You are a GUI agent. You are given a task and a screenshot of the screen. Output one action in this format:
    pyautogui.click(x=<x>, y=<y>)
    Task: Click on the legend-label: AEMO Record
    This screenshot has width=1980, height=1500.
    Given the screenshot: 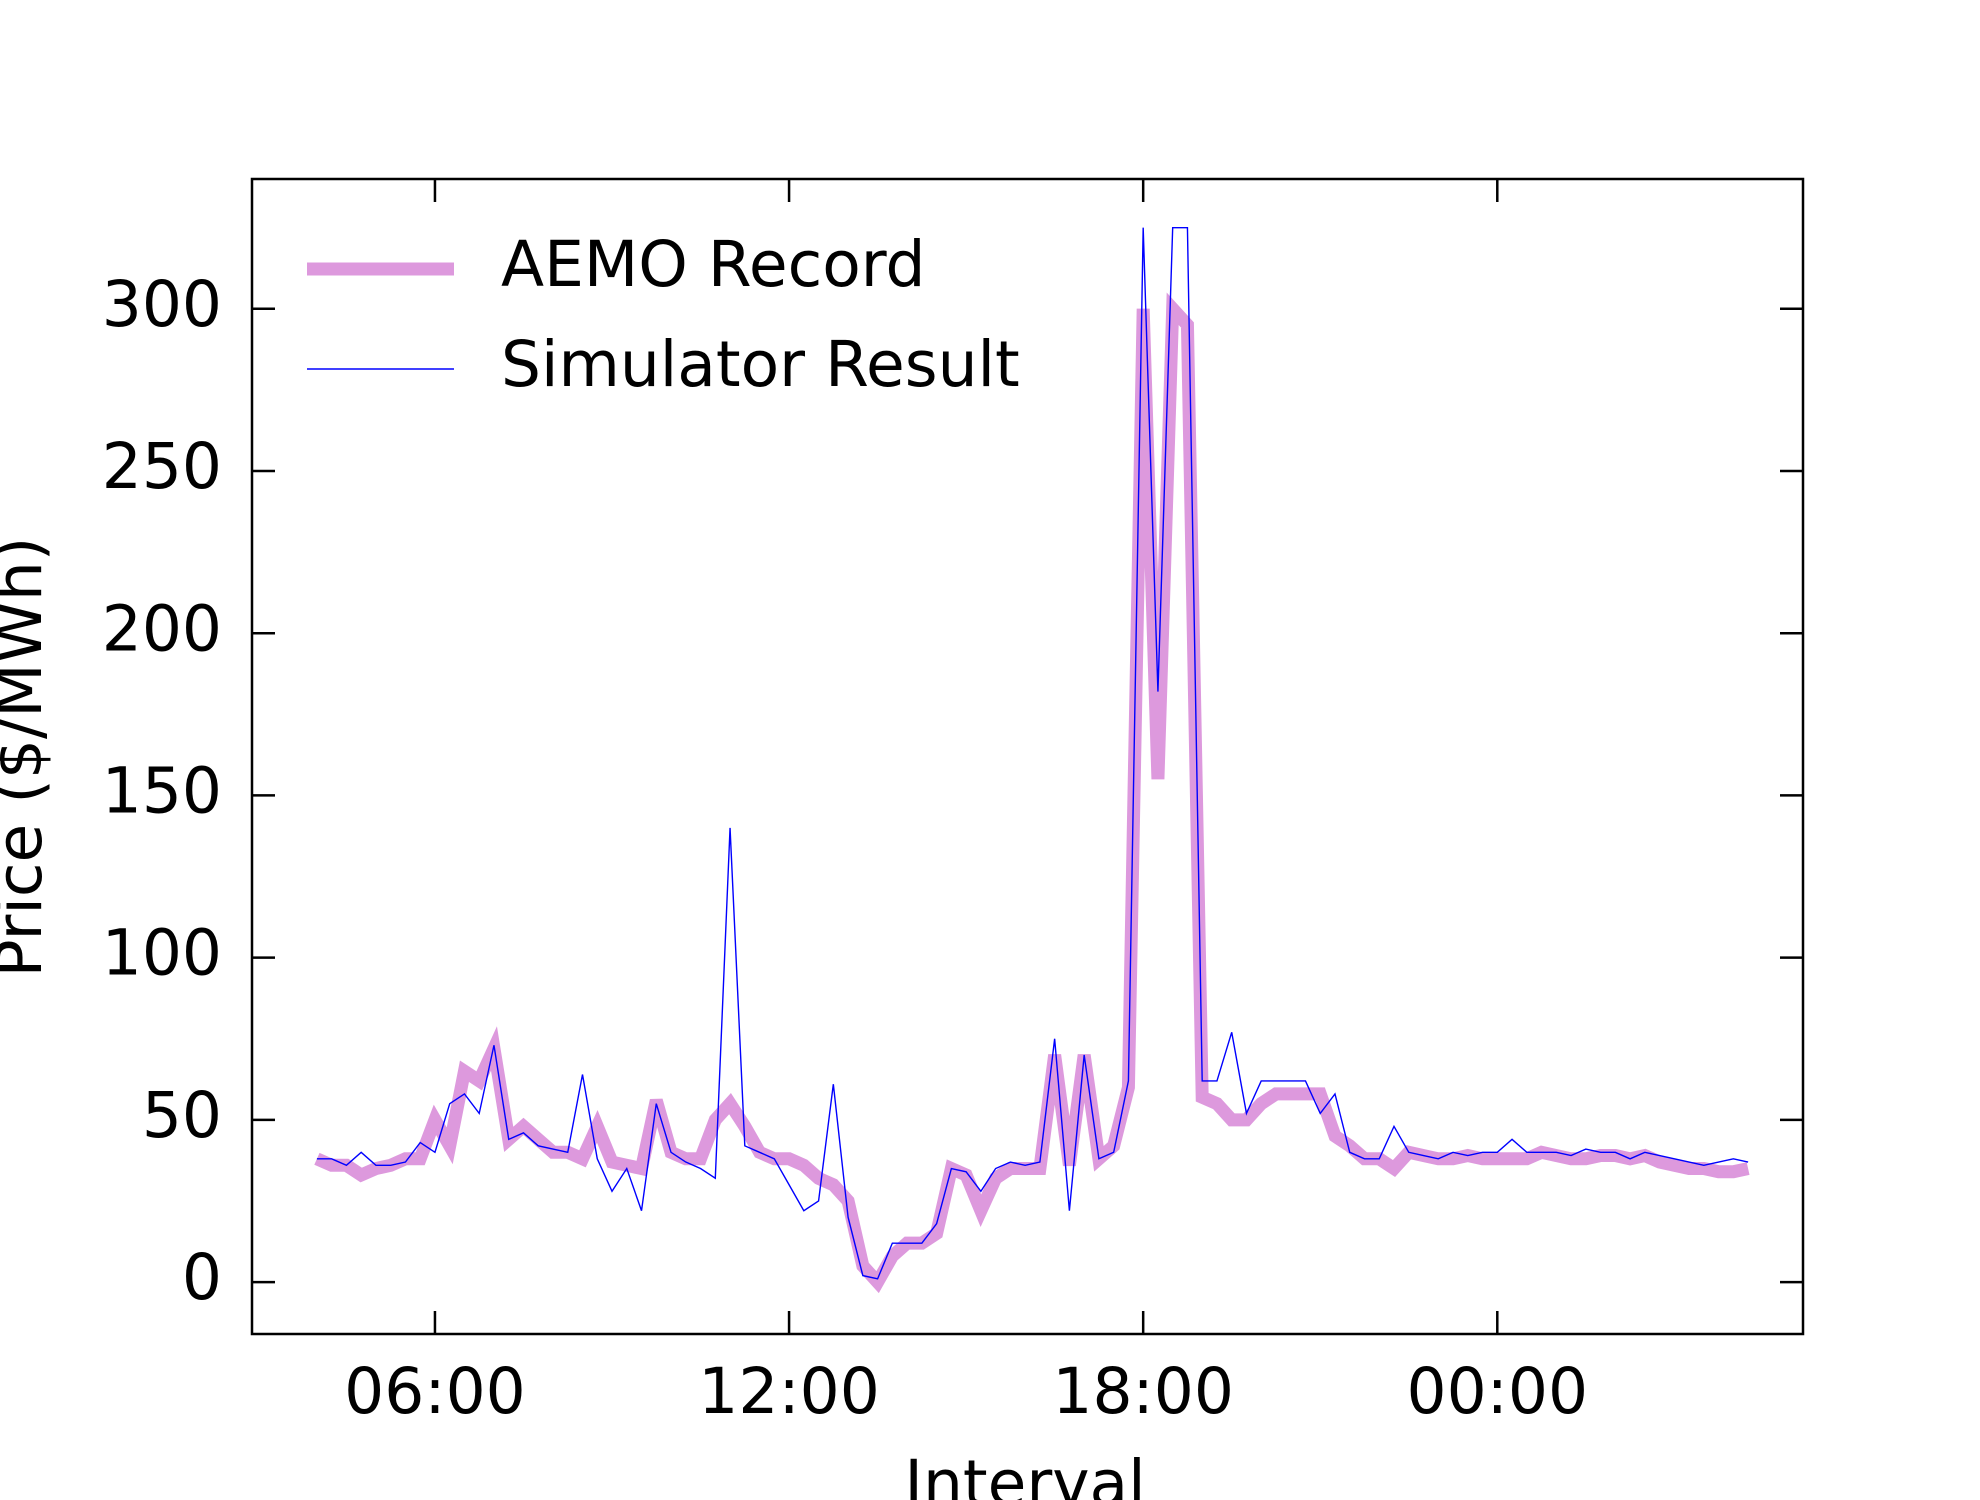 What is the action you would take?
    pyautogui.click(x=713, y=264)
    